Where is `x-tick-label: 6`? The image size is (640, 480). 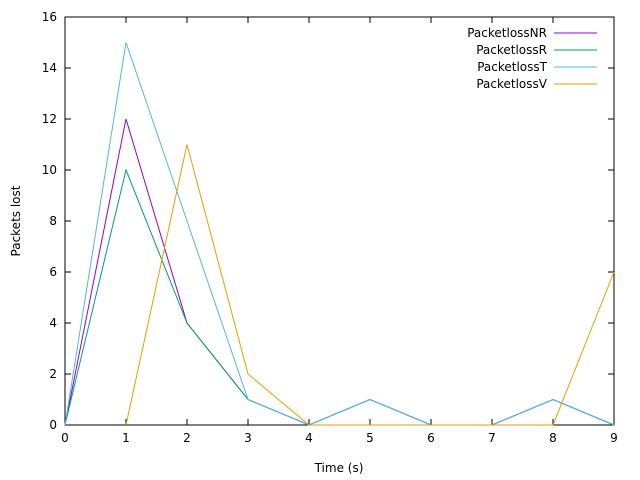 x-tick-label: 6 is located at coordinates (431, 438).